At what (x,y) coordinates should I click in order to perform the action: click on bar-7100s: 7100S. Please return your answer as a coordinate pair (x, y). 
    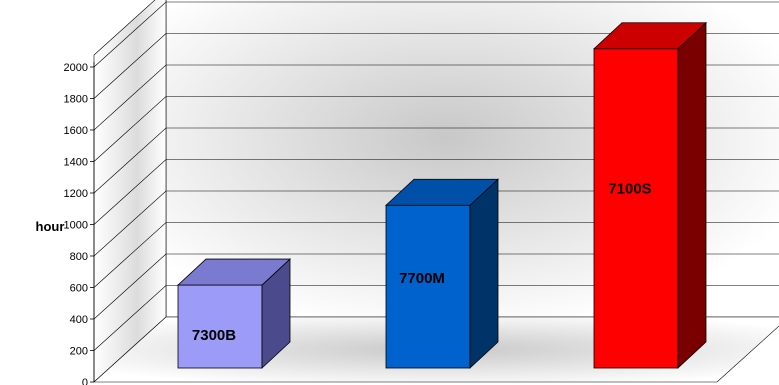
    Looking at the image, I should click on (650, 195).